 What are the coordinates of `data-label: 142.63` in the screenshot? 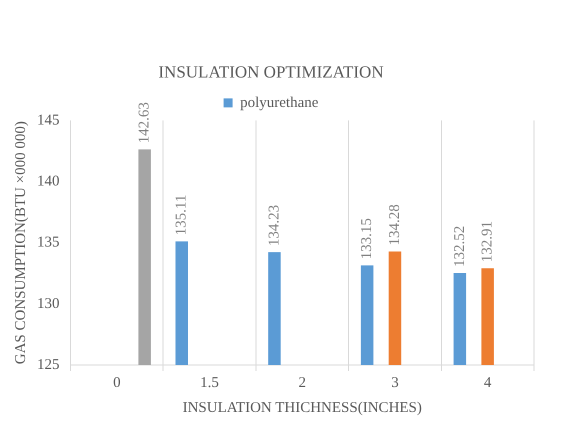 It's located at (144, 123).